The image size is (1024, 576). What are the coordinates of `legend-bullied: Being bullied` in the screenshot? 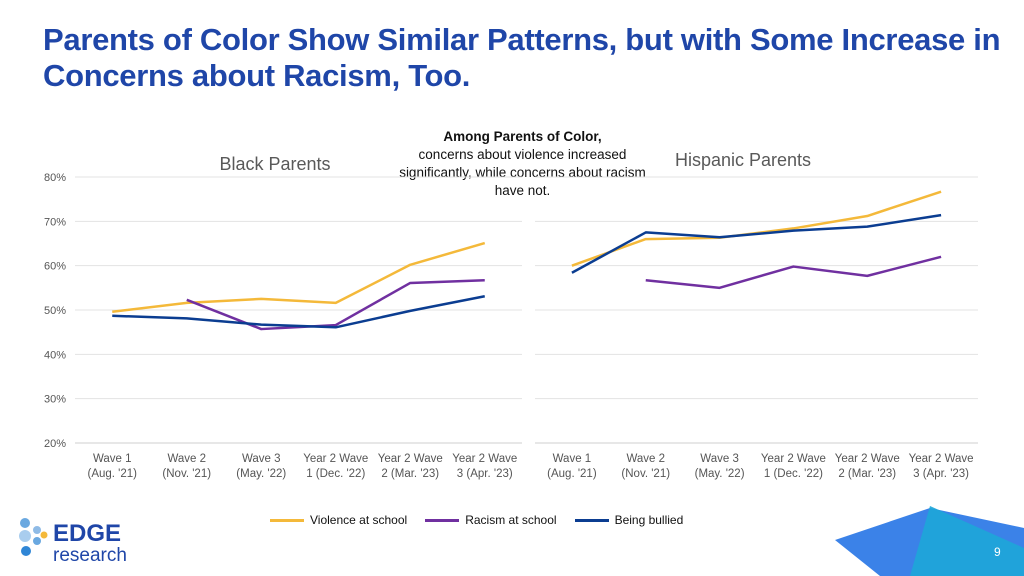 It's located at (629, 520).